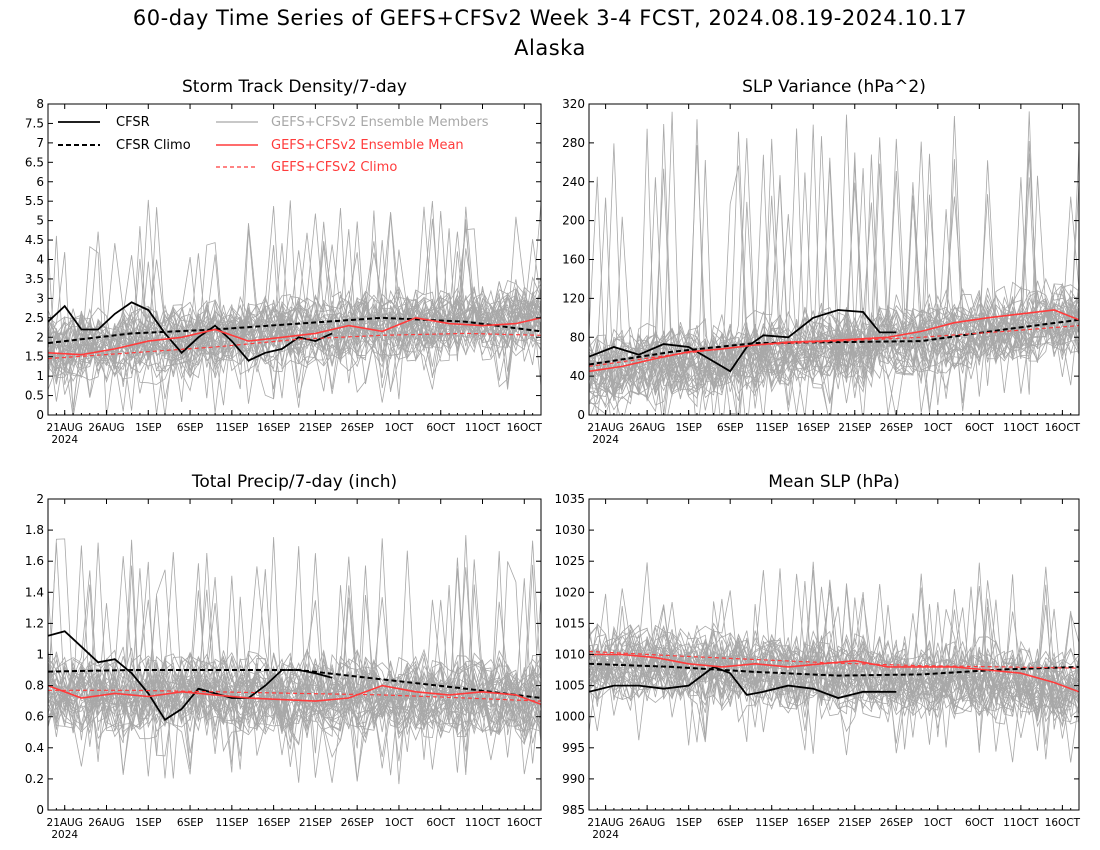 This screenshot has width=1100, height=850. I want to click on y-tick-label: 0.2, so click(34, 779).